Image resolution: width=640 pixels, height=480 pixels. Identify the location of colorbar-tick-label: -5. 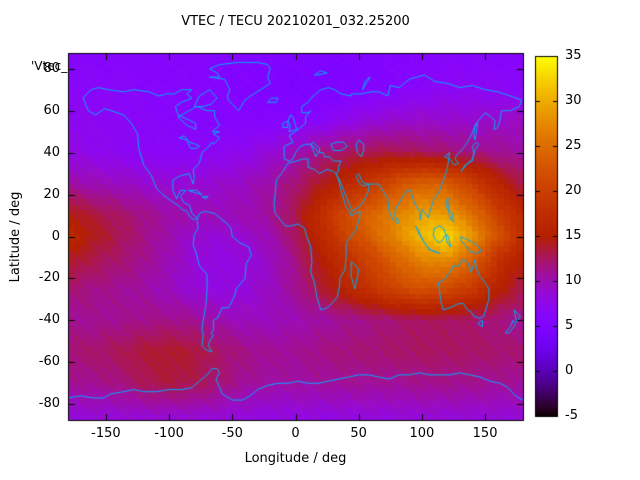
(571, 415).